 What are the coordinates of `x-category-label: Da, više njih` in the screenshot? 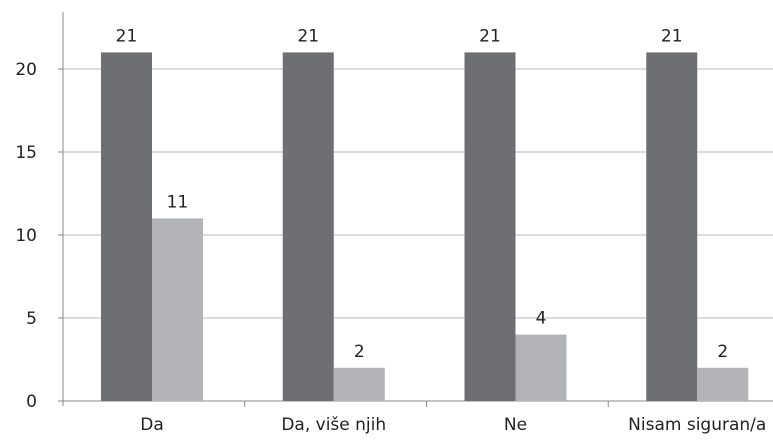 It's located at (333, 425).